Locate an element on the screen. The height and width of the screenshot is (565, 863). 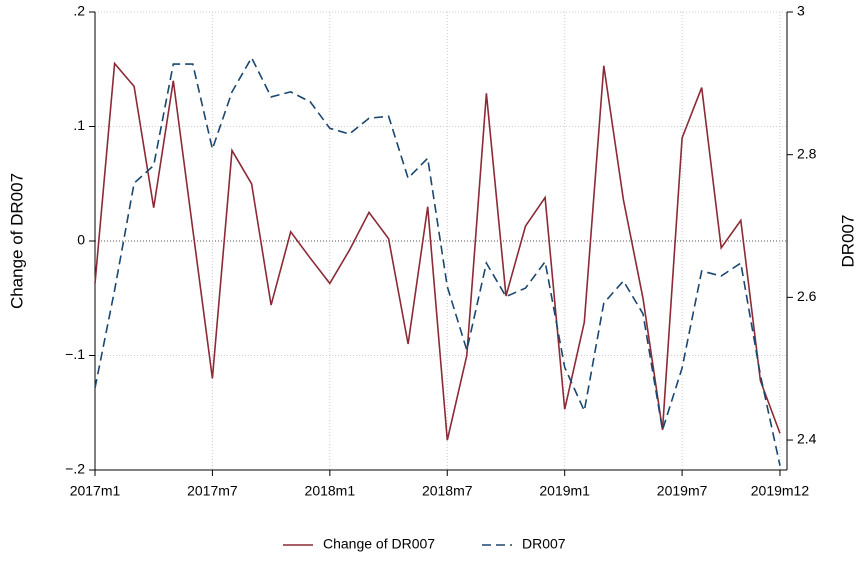
x-tick-label: 2017m7 is located at coordinates (212, 491).